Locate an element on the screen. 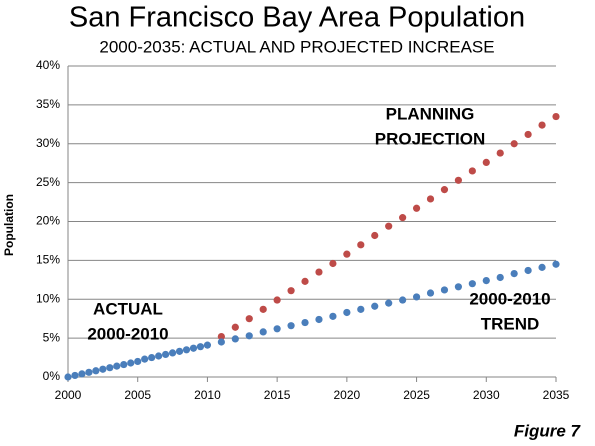  annotation: PROJECTION is located at coordinates (430, 138).